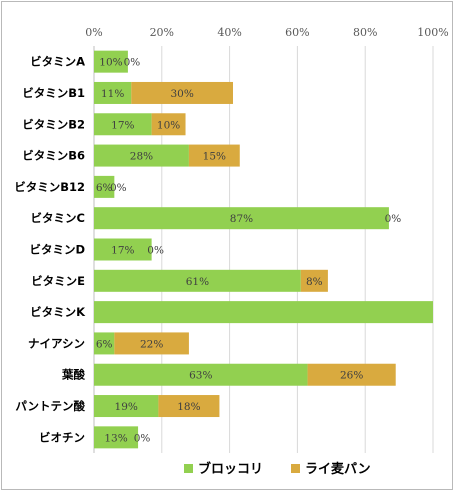 Image resolution: width=456 pixels, height=493 pixels. I want to click on data-label: 61%, so click(197, 282).